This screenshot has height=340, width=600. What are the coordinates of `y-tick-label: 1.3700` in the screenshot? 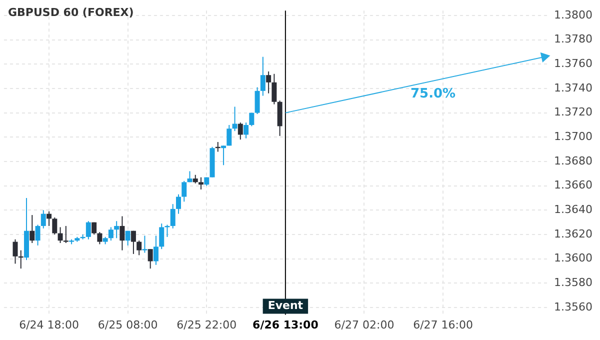 It's located at (573, 137).